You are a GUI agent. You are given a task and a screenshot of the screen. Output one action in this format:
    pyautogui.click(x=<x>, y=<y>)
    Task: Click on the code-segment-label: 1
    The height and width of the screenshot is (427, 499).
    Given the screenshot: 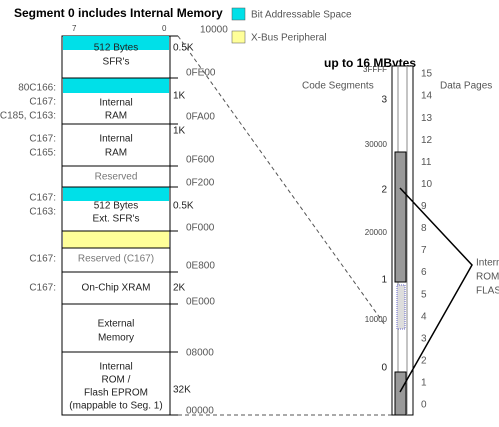 What is the action you would take?
    pyautogui.click(x=384, y=280)
    